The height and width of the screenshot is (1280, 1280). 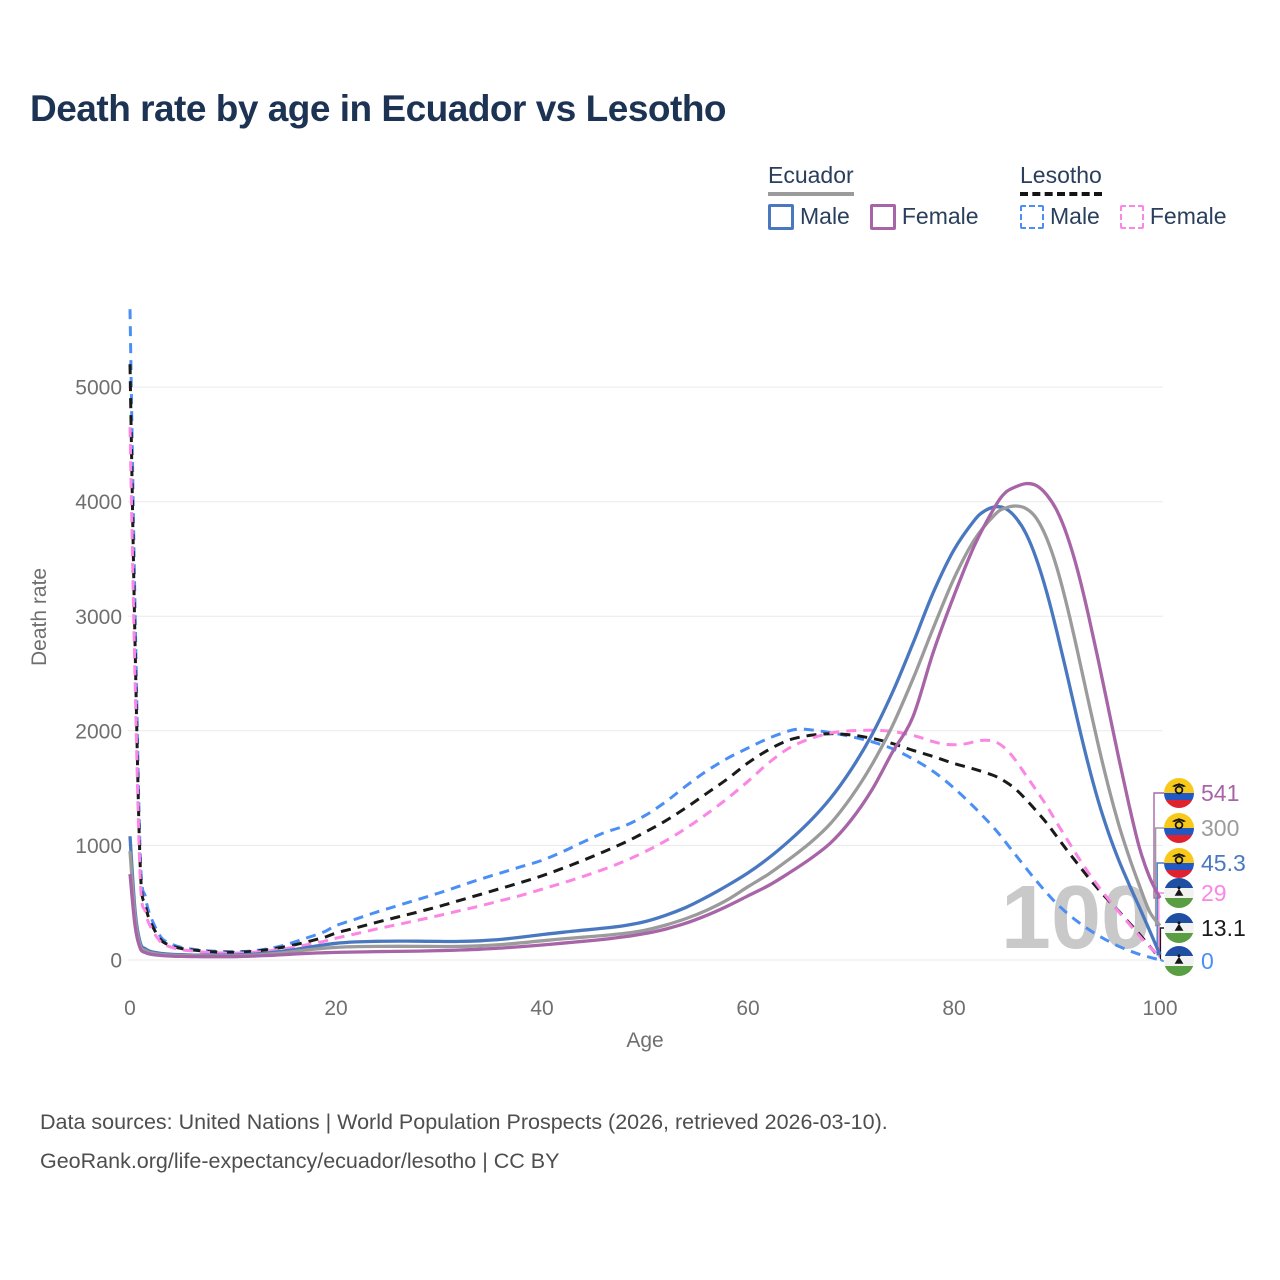 I want to click on y-tick-label: 5000, so click(x=98, y=388).